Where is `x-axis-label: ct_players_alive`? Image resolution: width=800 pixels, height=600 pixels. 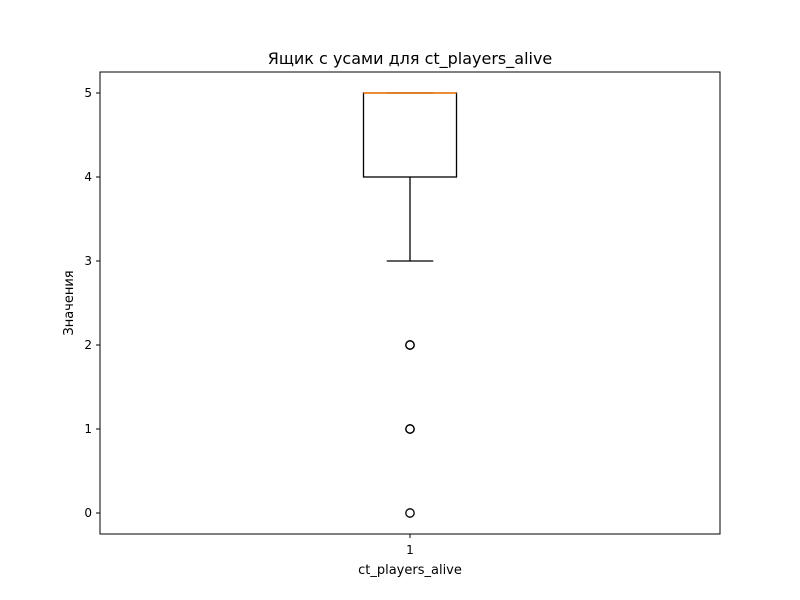 x-axis-label: ct_players_alive is located at coordinates (410, 570).